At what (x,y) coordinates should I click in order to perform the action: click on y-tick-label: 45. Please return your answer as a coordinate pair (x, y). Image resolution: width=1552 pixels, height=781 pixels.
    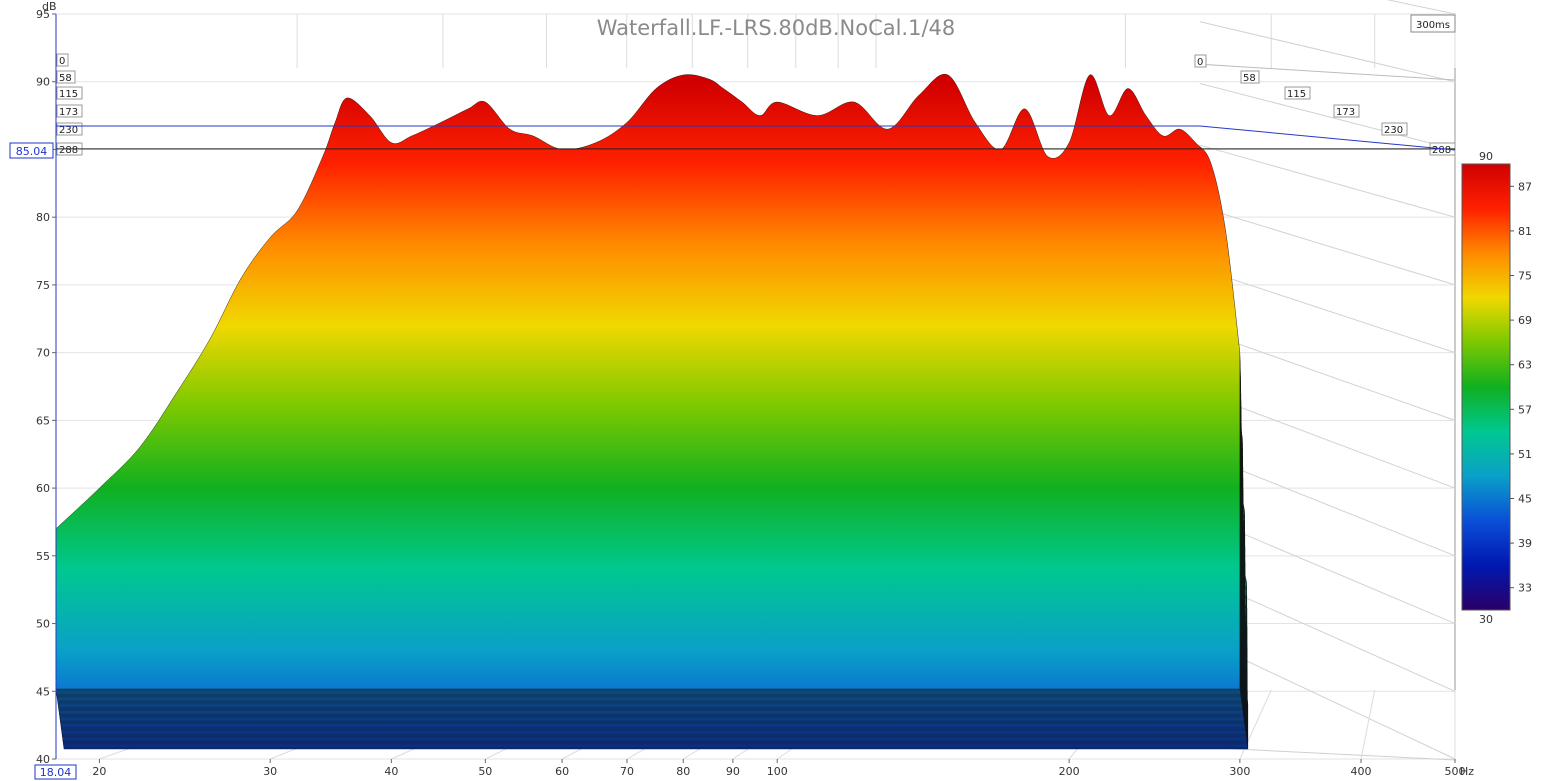
    Looking at the image, I should click on (43, 691).